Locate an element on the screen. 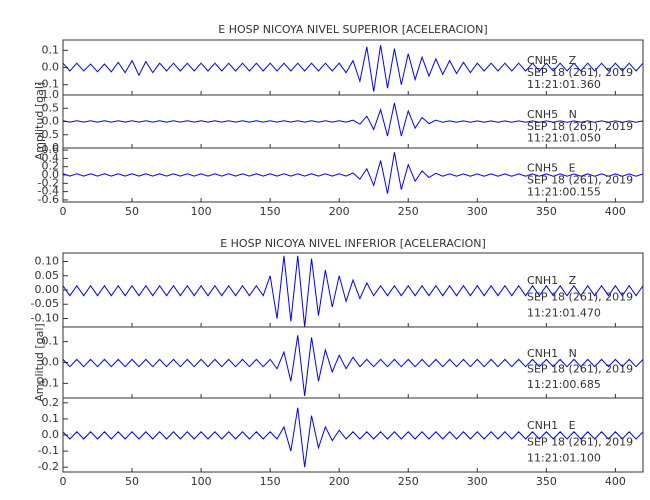  station-label: CNH1 E is located at coordinates (551, 425).